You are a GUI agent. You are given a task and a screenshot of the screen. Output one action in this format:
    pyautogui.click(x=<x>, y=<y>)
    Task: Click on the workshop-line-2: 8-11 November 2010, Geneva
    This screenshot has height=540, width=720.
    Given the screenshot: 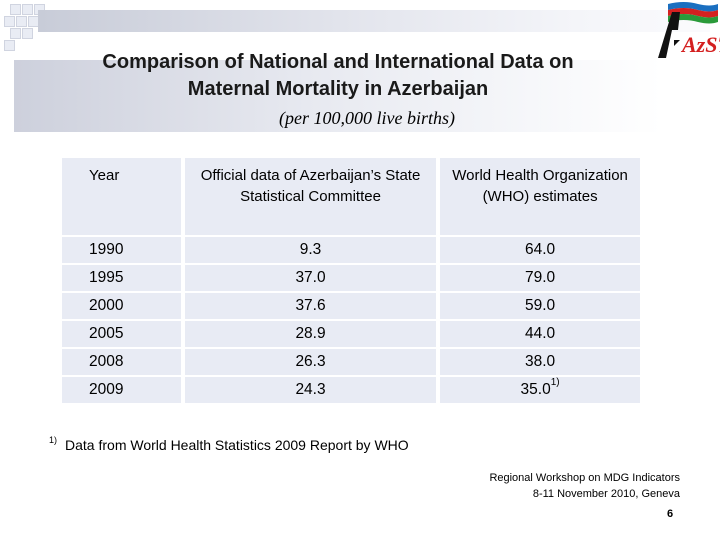 What is the action you would take?
    pyautogui.click(x=606, y=494)
    